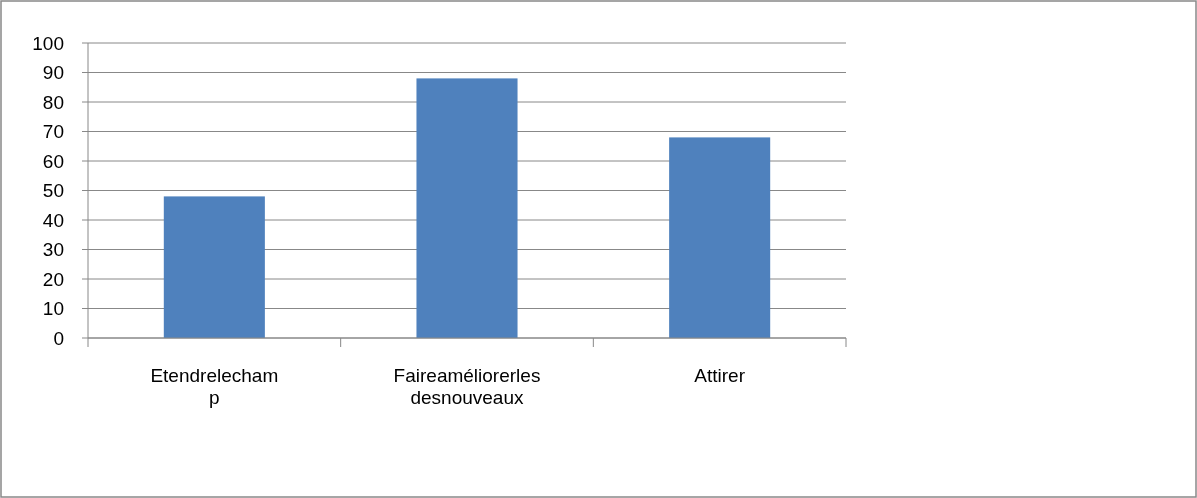 Image resolution: width=1197 pixels, height=498 pixels. I want to click on x-tick-label: Attirer, so click(720, 375).